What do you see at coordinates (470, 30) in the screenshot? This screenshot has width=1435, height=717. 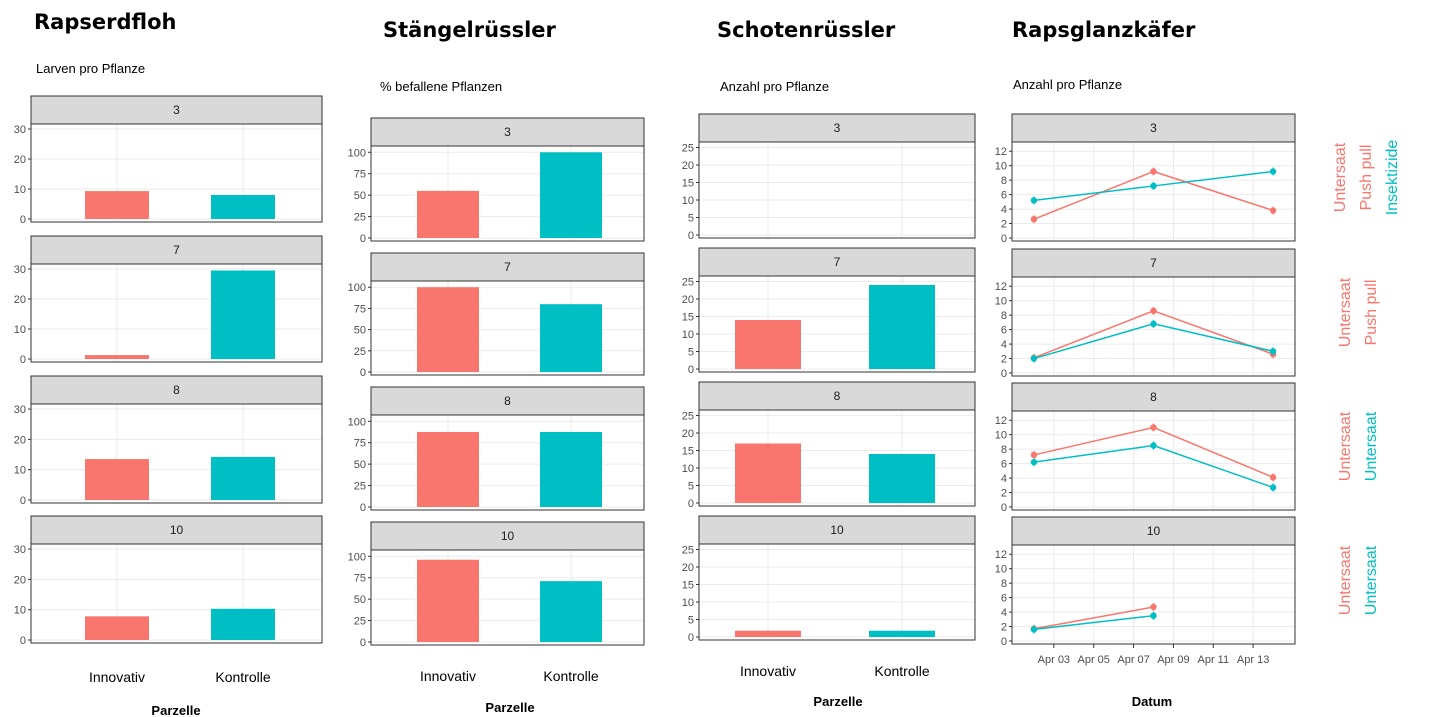 I see `chart-title-staengelruessler: Stängelrüssler` at bounding box center [470, 30].